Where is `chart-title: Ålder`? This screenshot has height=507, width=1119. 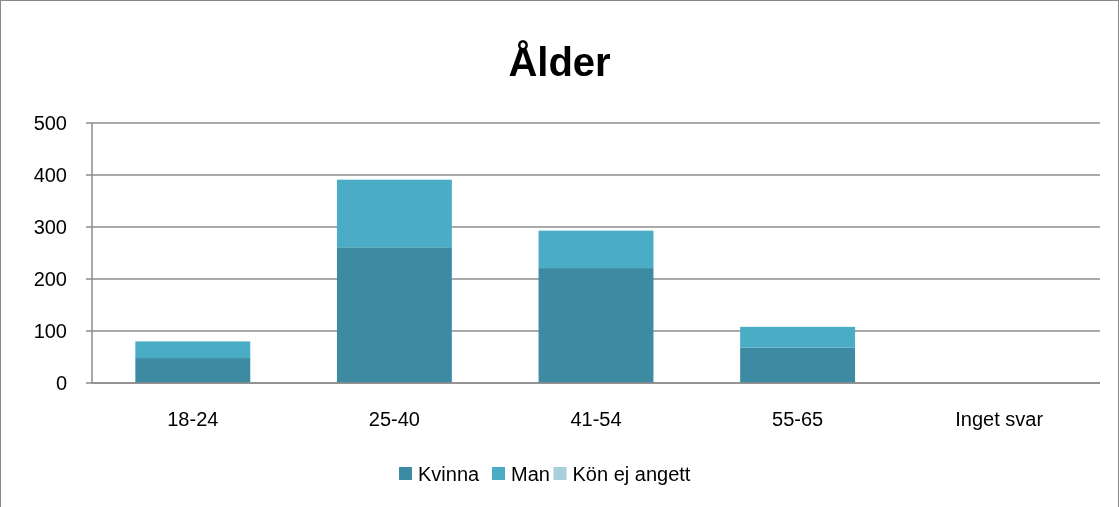
chart-title: Ålder is located at coordinates (559, 62).